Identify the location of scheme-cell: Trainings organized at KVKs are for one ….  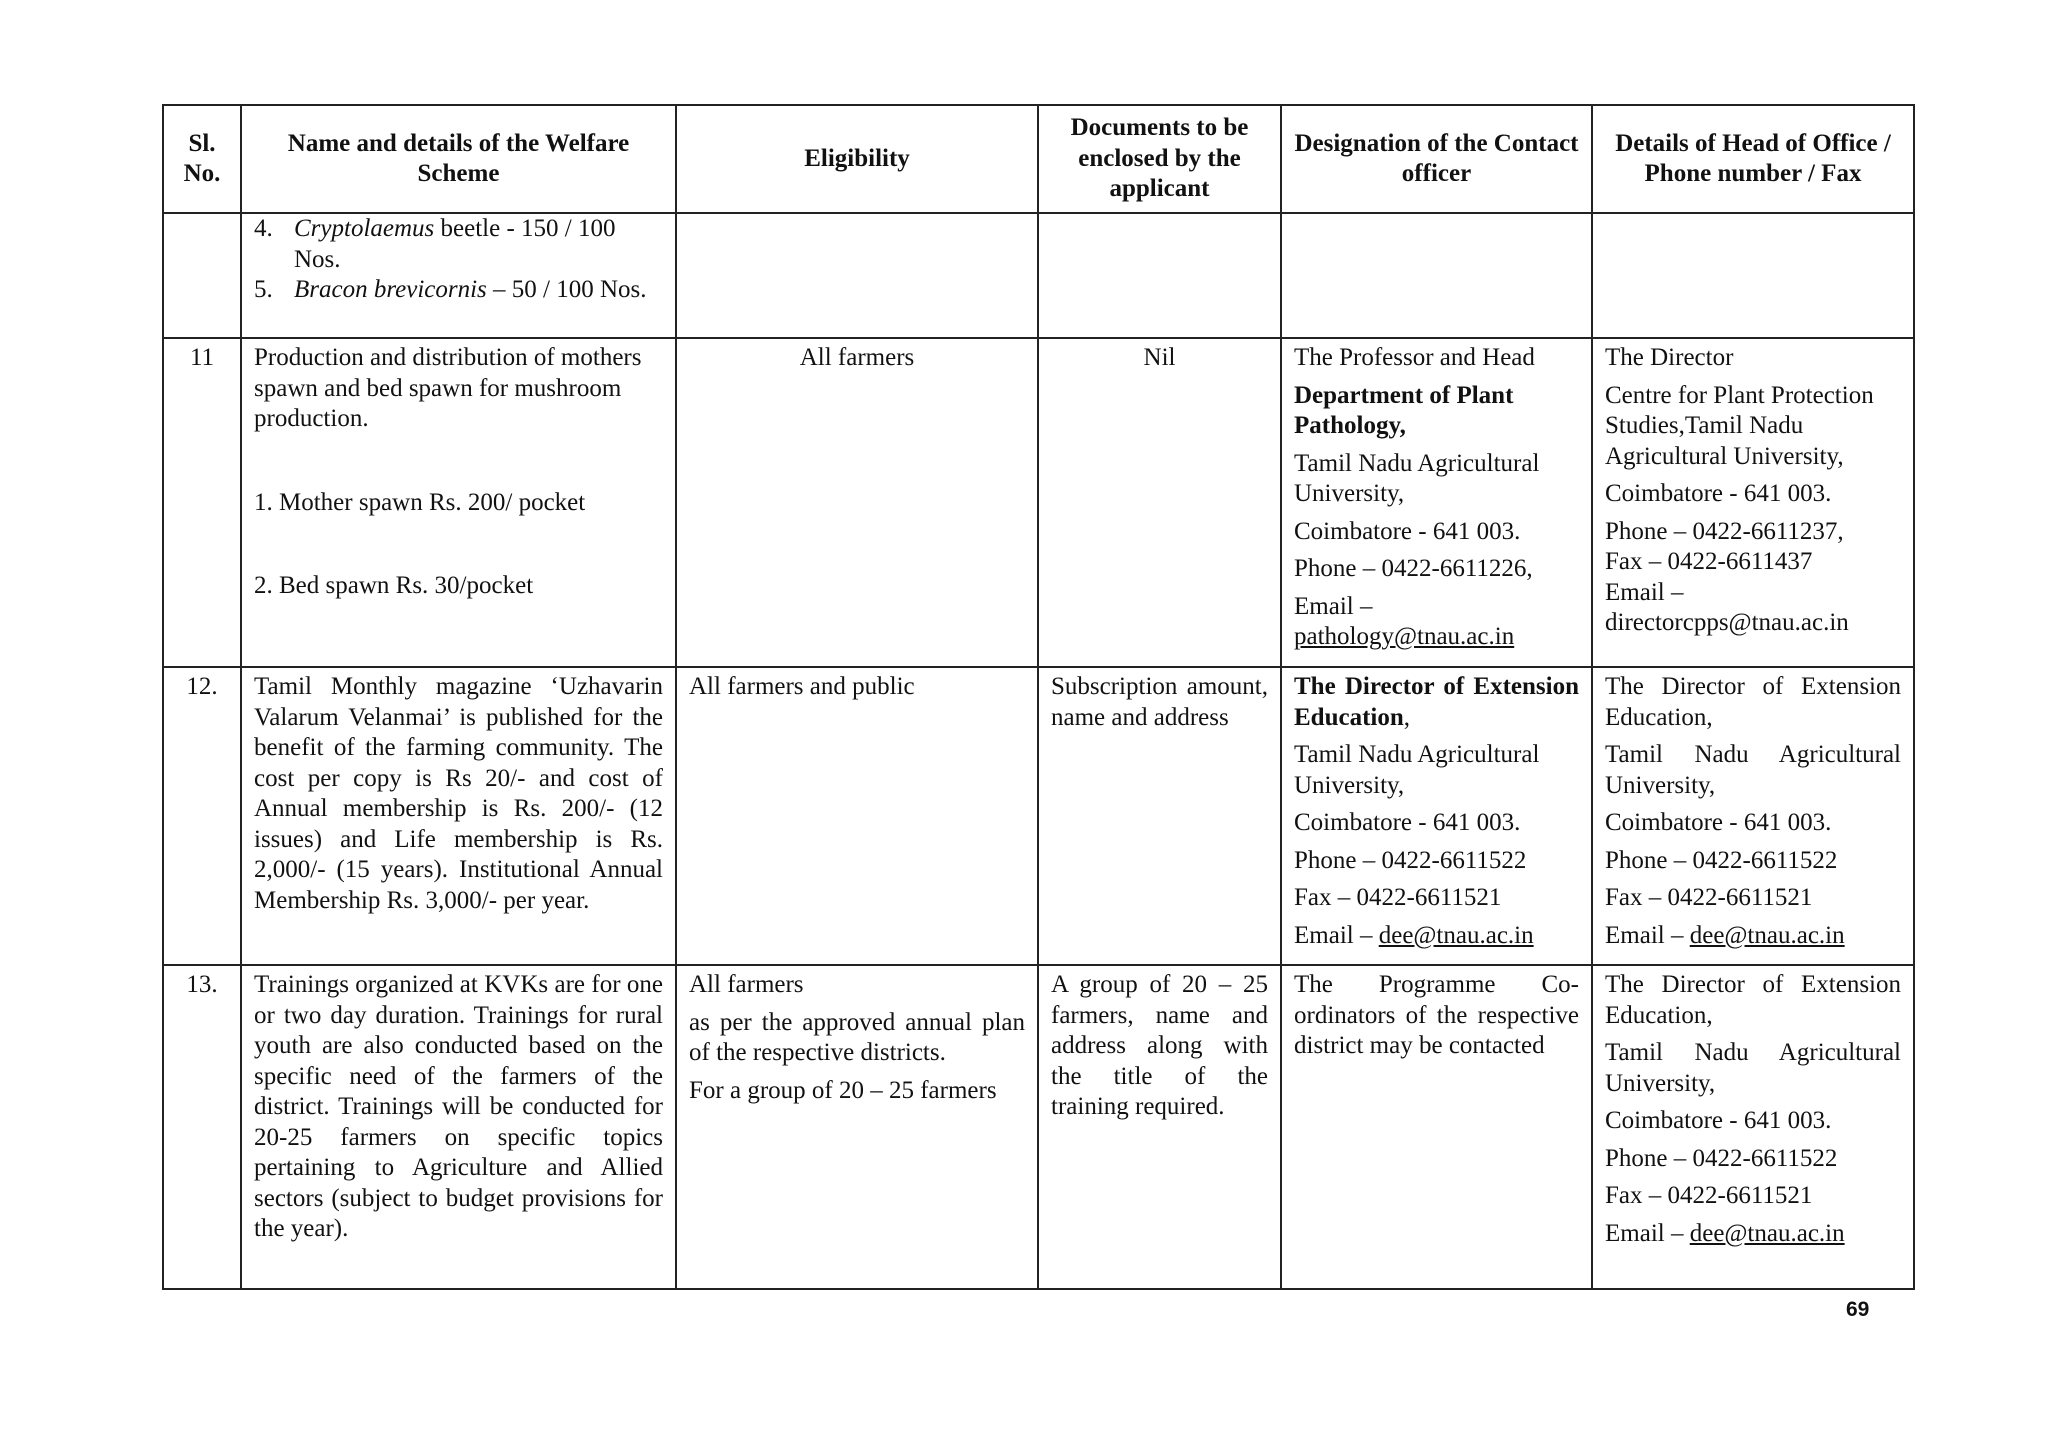
(458, 1127).